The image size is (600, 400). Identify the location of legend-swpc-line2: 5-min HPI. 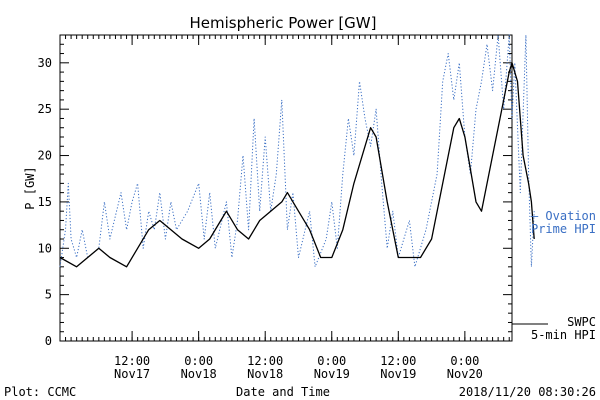
(563, 335).